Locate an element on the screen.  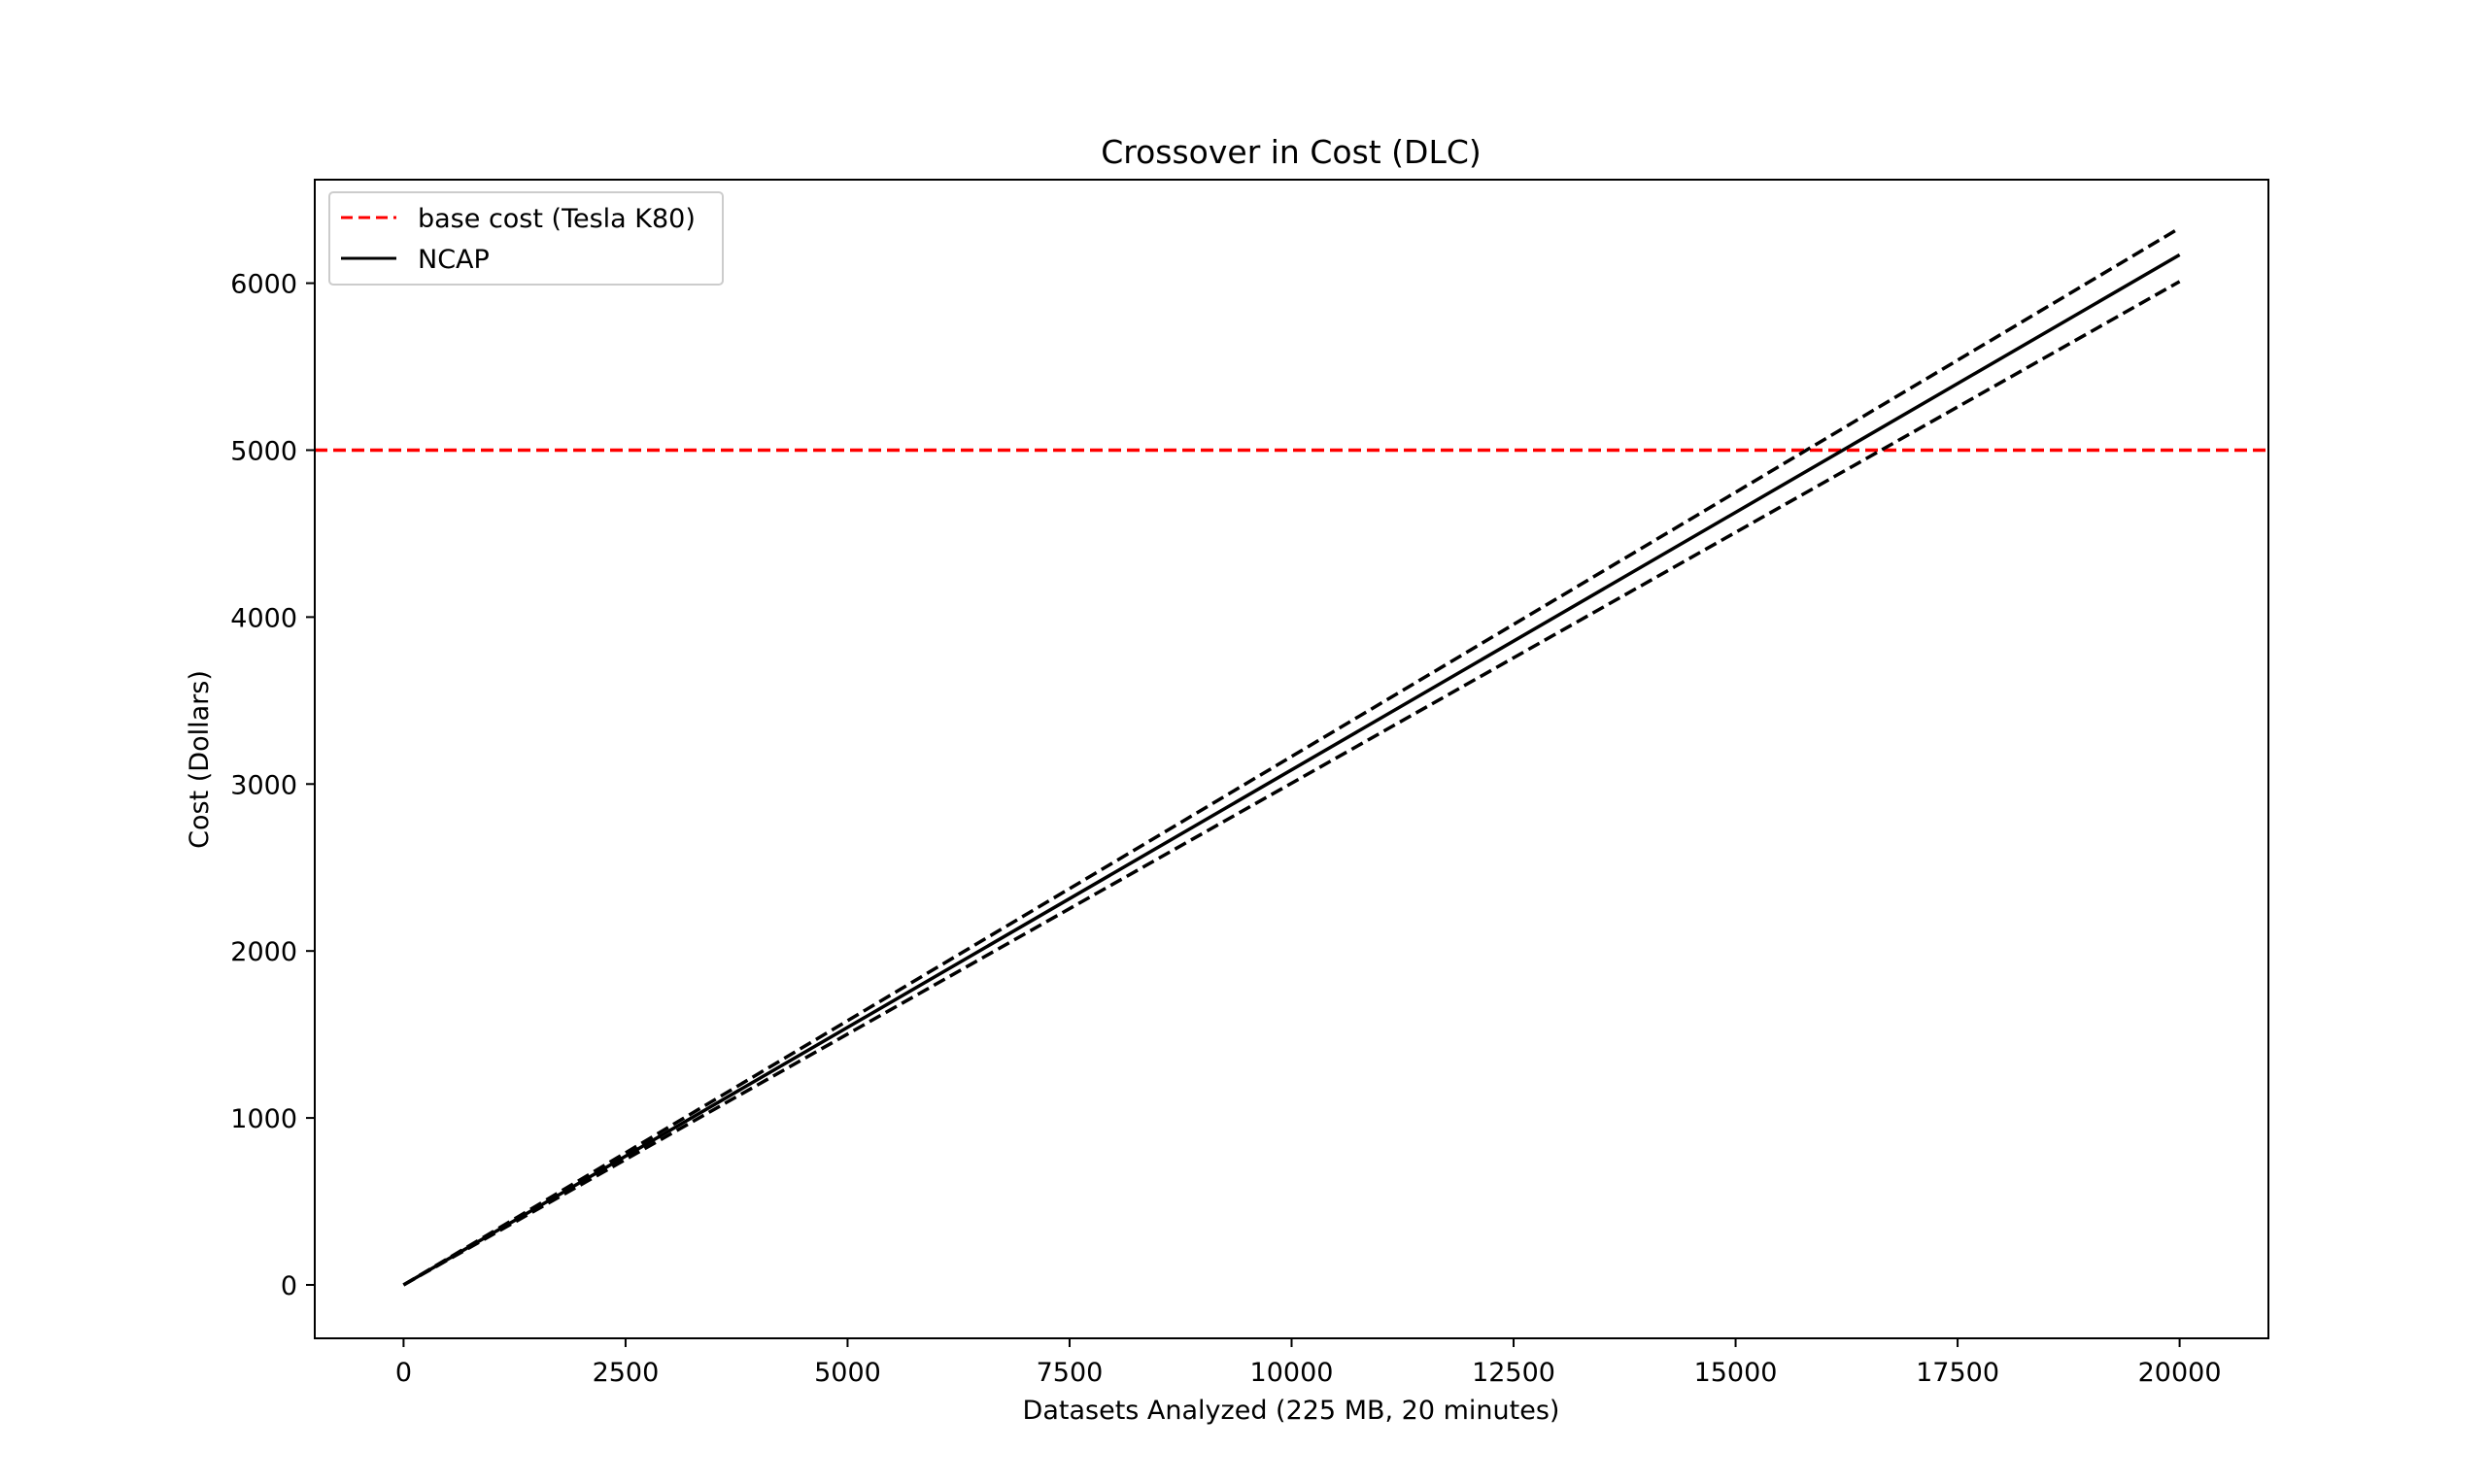
legend-label-base-cost: base cost (Tesla K80) is located at coordinates (557, 219).